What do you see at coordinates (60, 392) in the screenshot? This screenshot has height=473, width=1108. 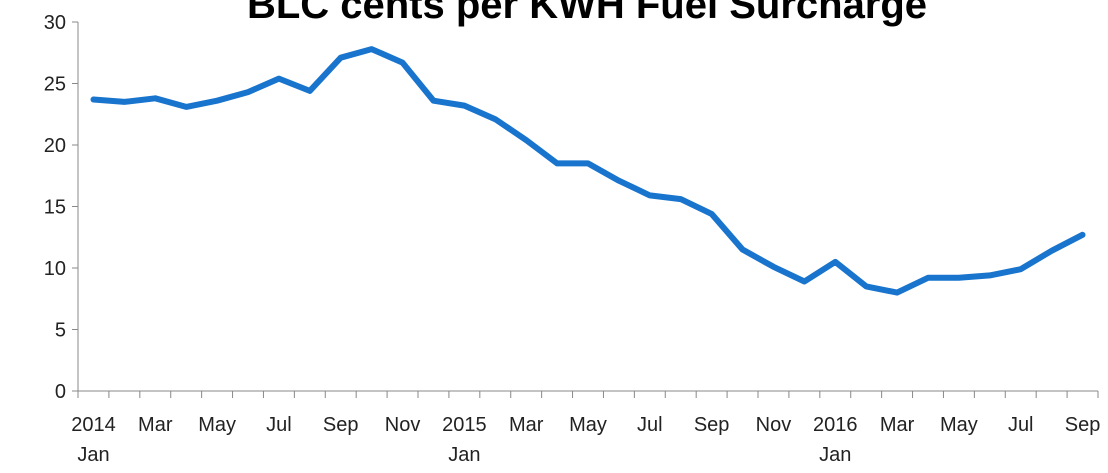 I see `y-tick-label: 0` at bounding box center [60, 392].